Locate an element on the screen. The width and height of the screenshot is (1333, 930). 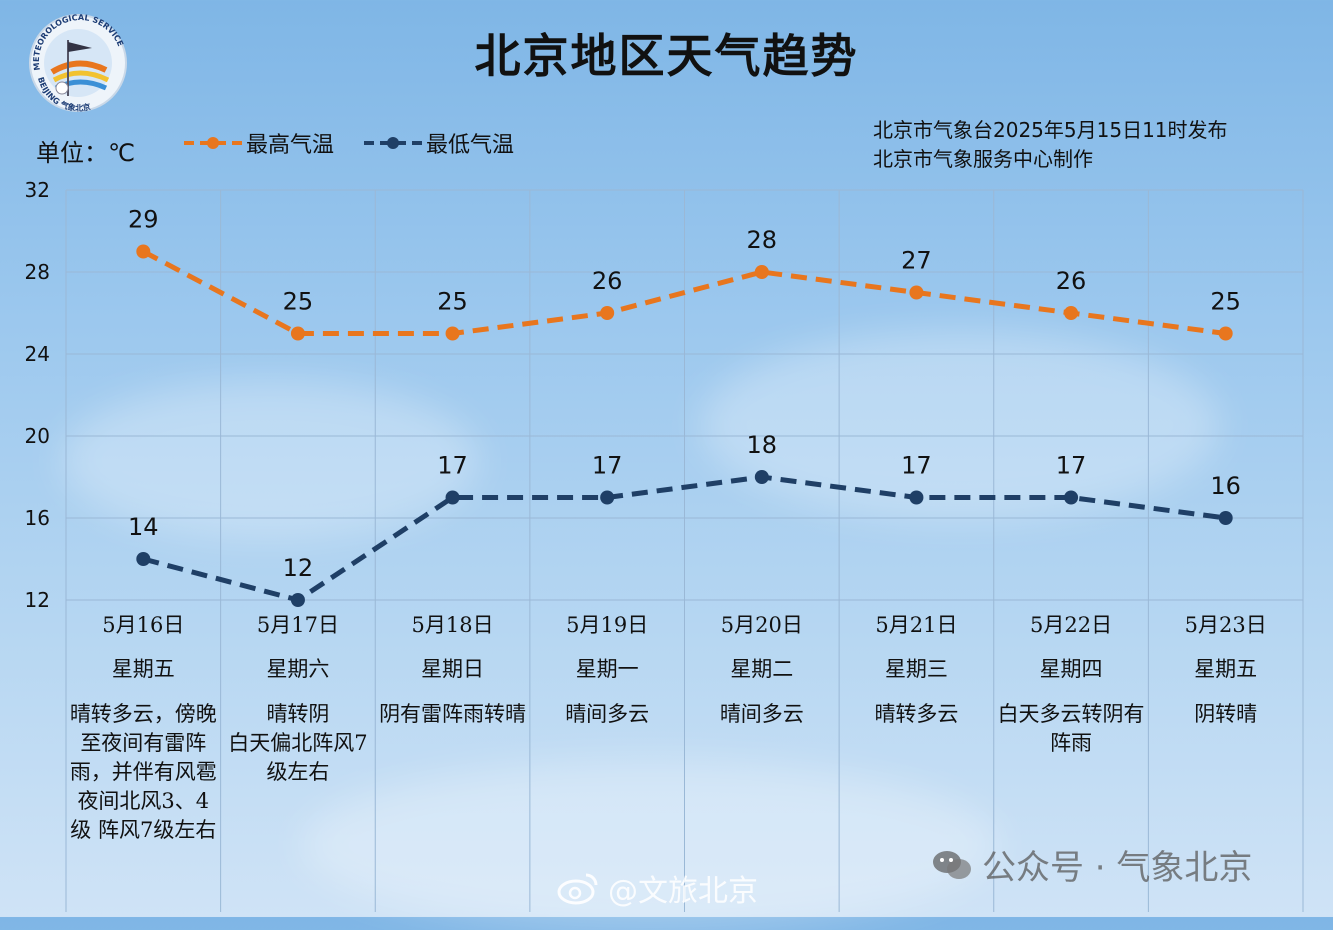
day-date: 5月17日 is located at coordinates (297, 625).